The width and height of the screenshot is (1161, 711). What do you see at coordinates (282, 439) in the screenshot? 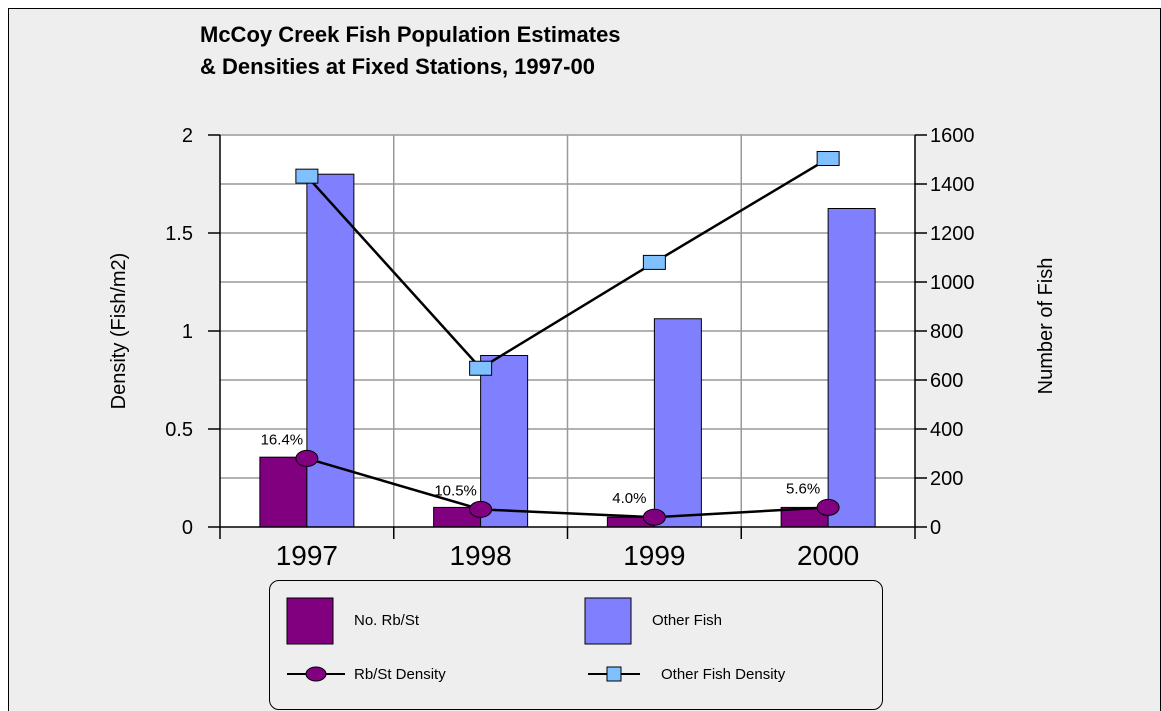
I see `data-label-rbst-density-1997: 16.4%` at bounding box center [282, 439].